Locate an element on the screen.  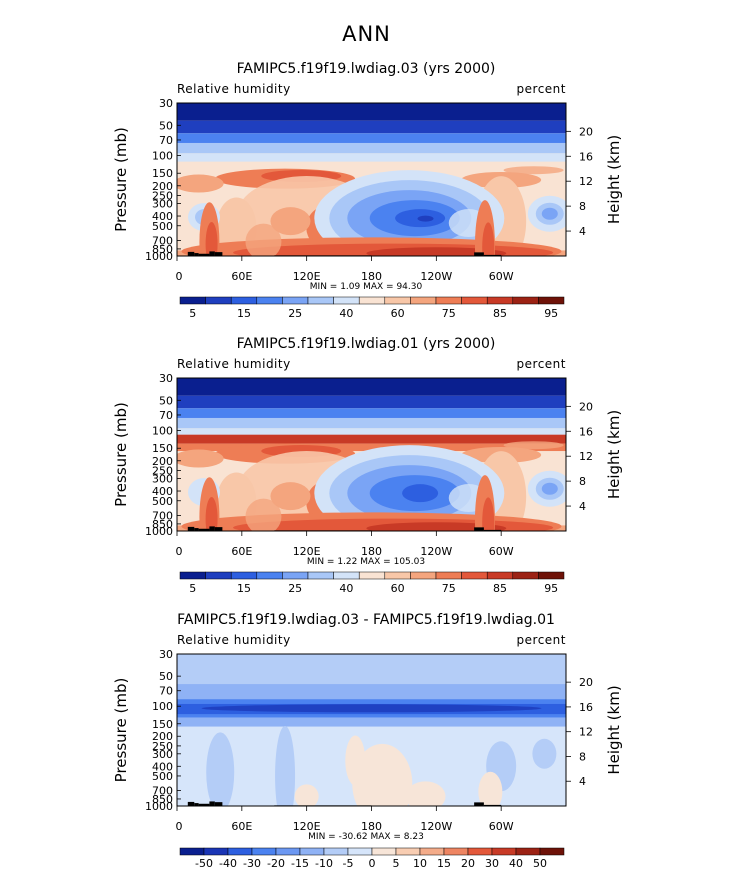
colorbar-label: -15 is located at coordinates (300, 863).